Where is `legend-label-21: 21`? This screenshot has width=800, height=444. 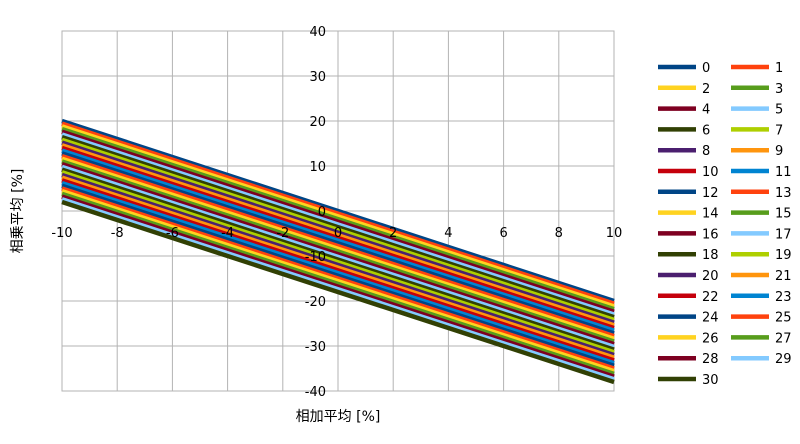
legend-label-21: 21 is located at coordinates (783, 276).